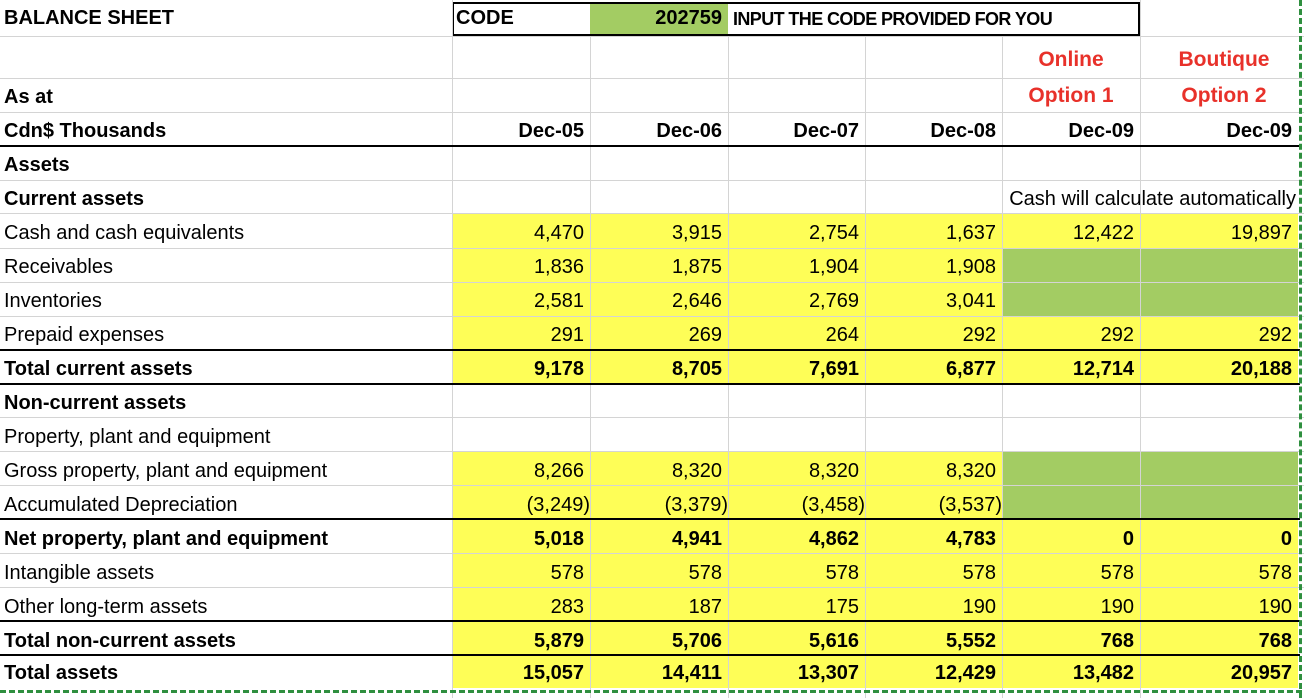 The height and width of the screenshot is (698, 1304). What do you see at coordinates (979, 573) in the screenshot?
I see `cell-intangible-dec08: 578` at bounding box center [979, 573].